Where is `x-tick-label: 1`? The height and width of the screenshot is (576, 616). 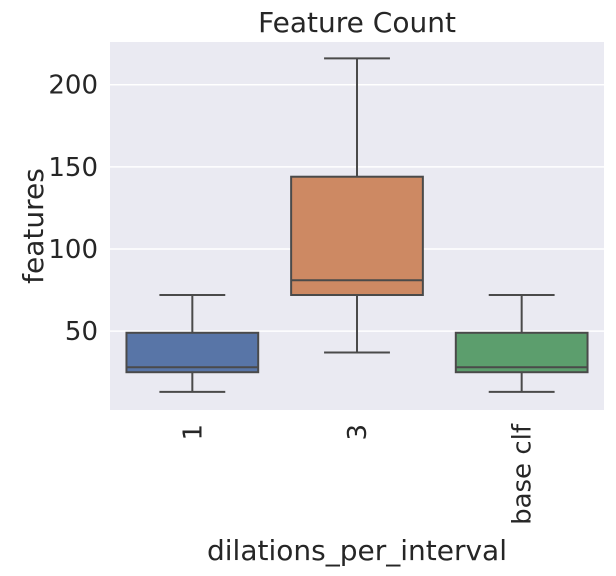
x-tick-label: 1 is located at coordinates (193, 432).